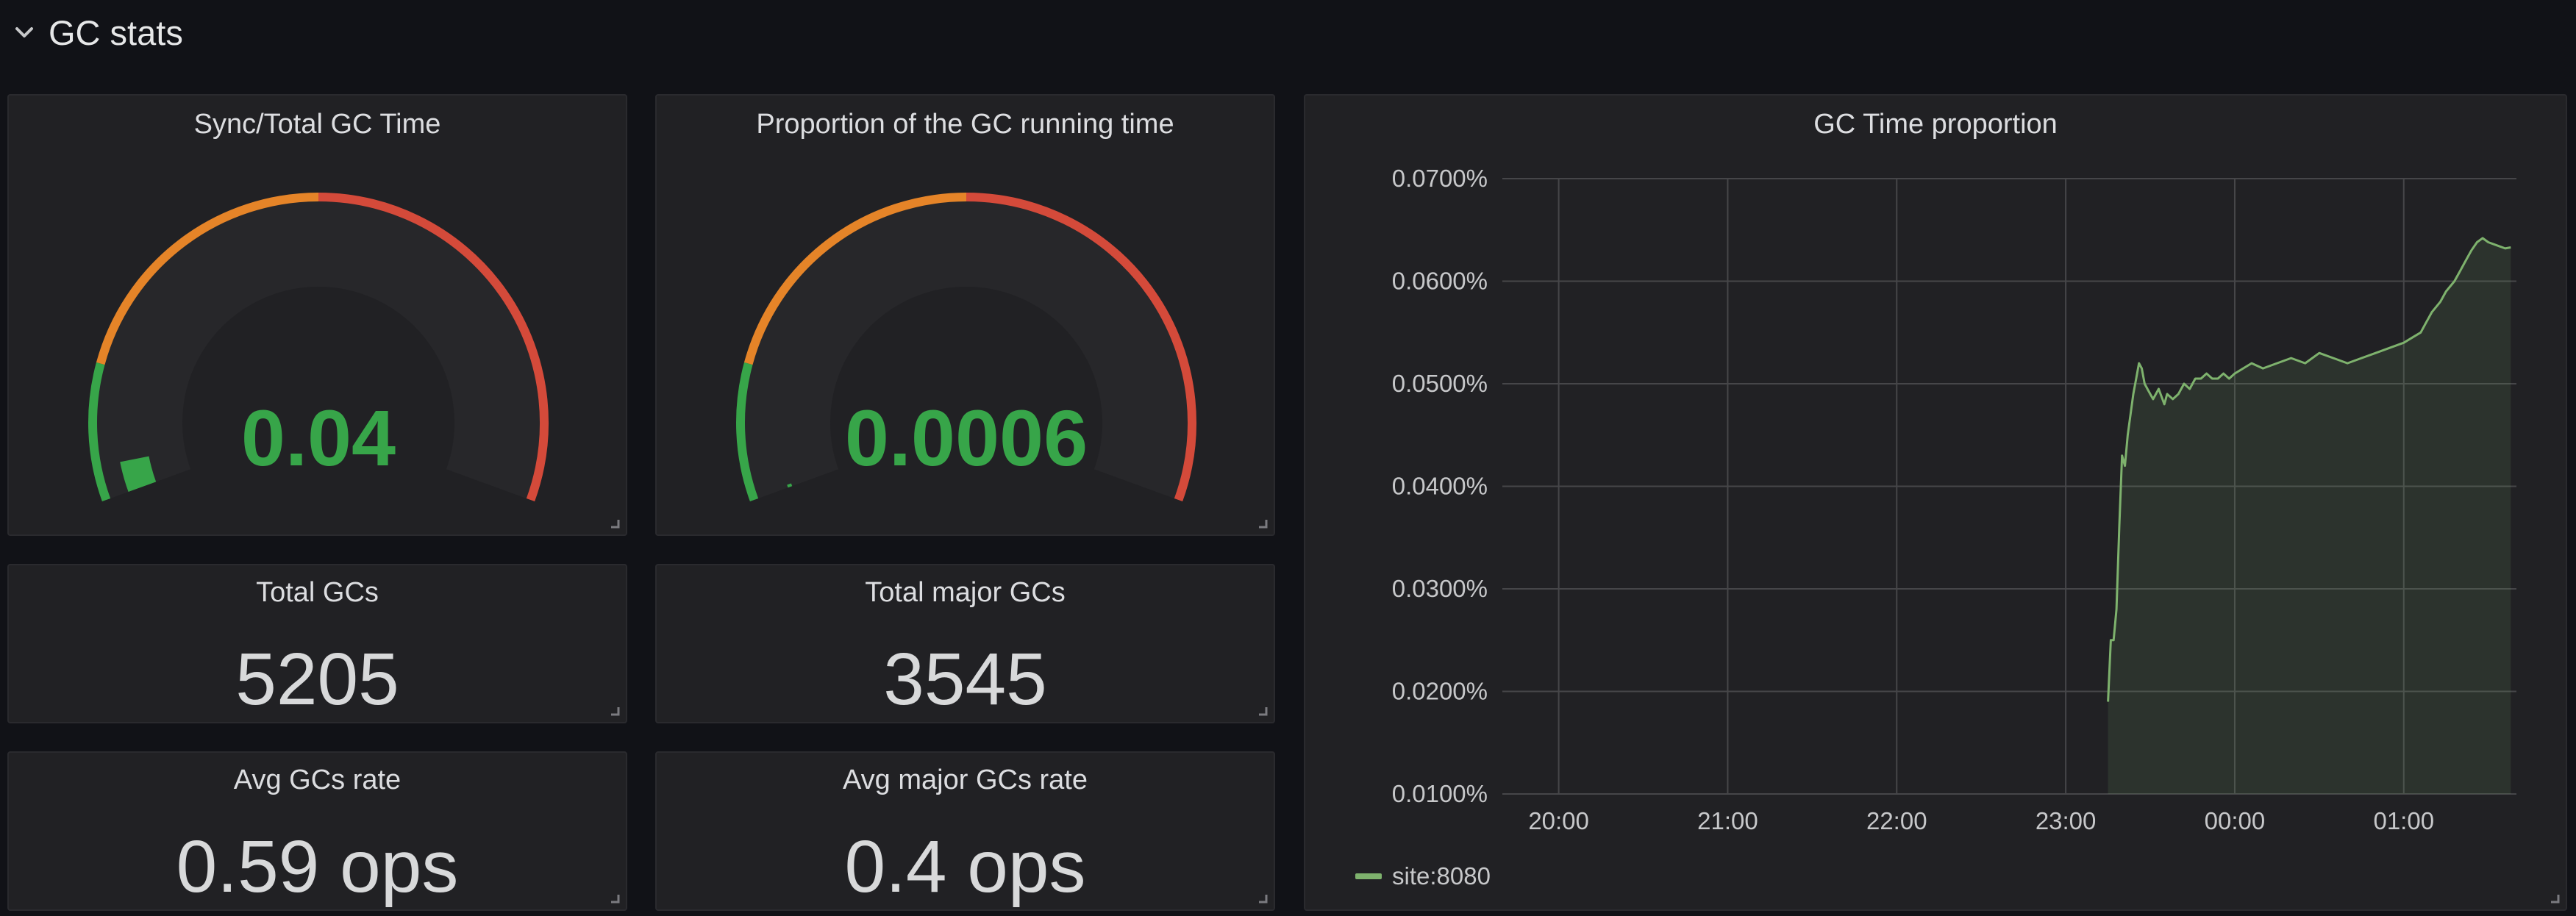  I want to click on stat-panel-avg-gcs-rate: Avg GCs rate 0.59 ops, so click(317, 831).